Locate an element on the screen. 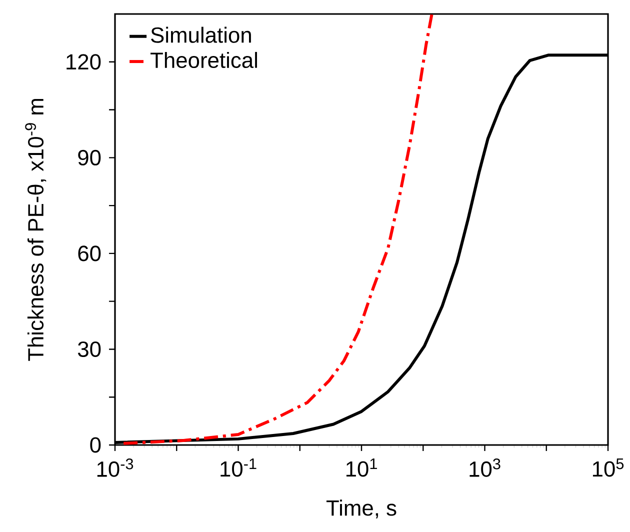 This screenshot has width=630, height=532. y-tick-label: 0 is located at coordinates (95, 445).